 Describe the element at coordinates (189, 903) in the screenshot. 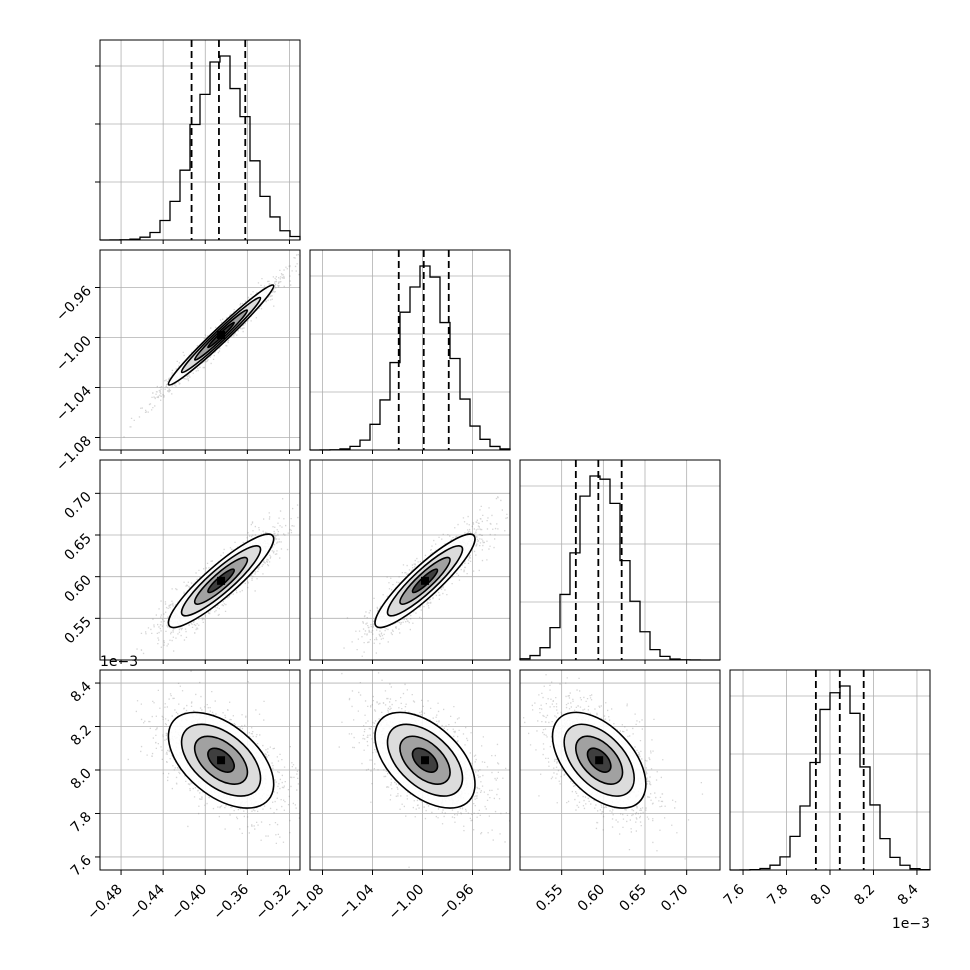

I see `x-tick-label: −0.40` at that location.